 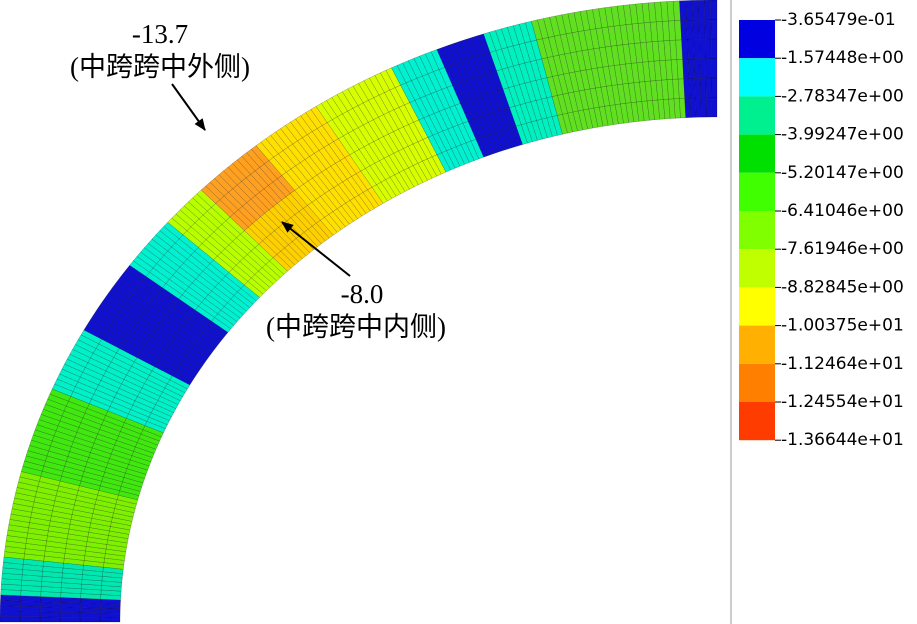 What do you see at coordinates (842, 211) in the screenshot?
I see `legend-label: -6.41046e+00` at bounding box center [842, 211].